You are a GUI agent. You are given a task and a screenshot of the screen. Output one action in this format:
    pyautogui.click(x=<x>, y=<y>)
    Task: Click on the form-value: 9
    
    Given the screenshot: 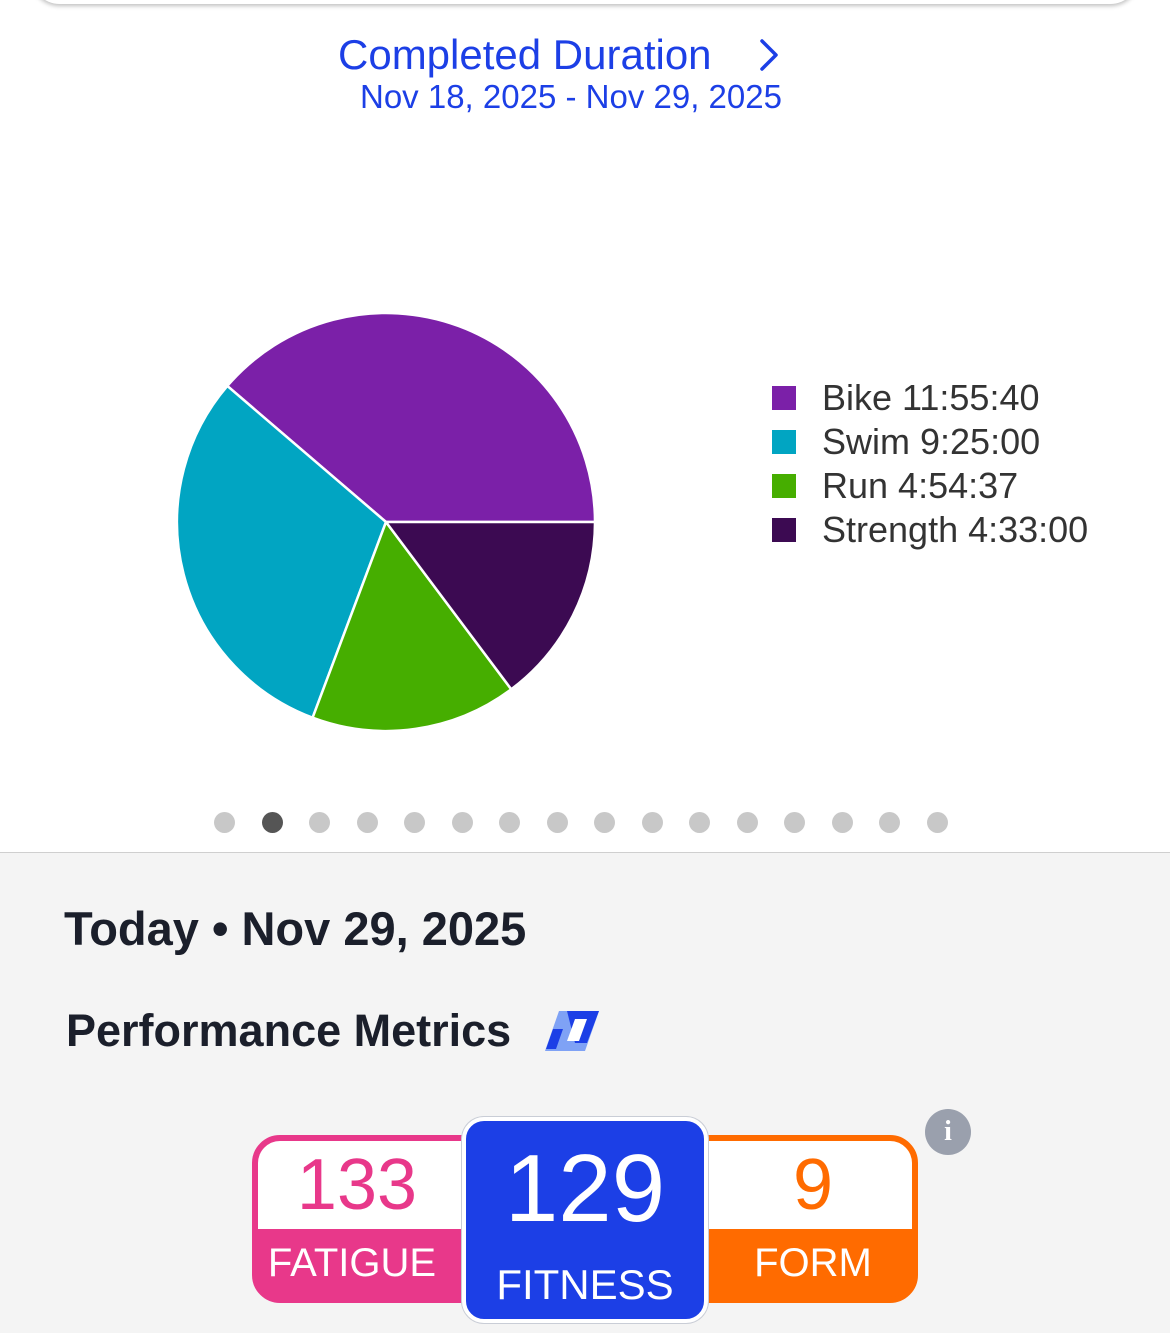 What is the action you would take?
    pyautogui.click(x=804, y=1185)
    